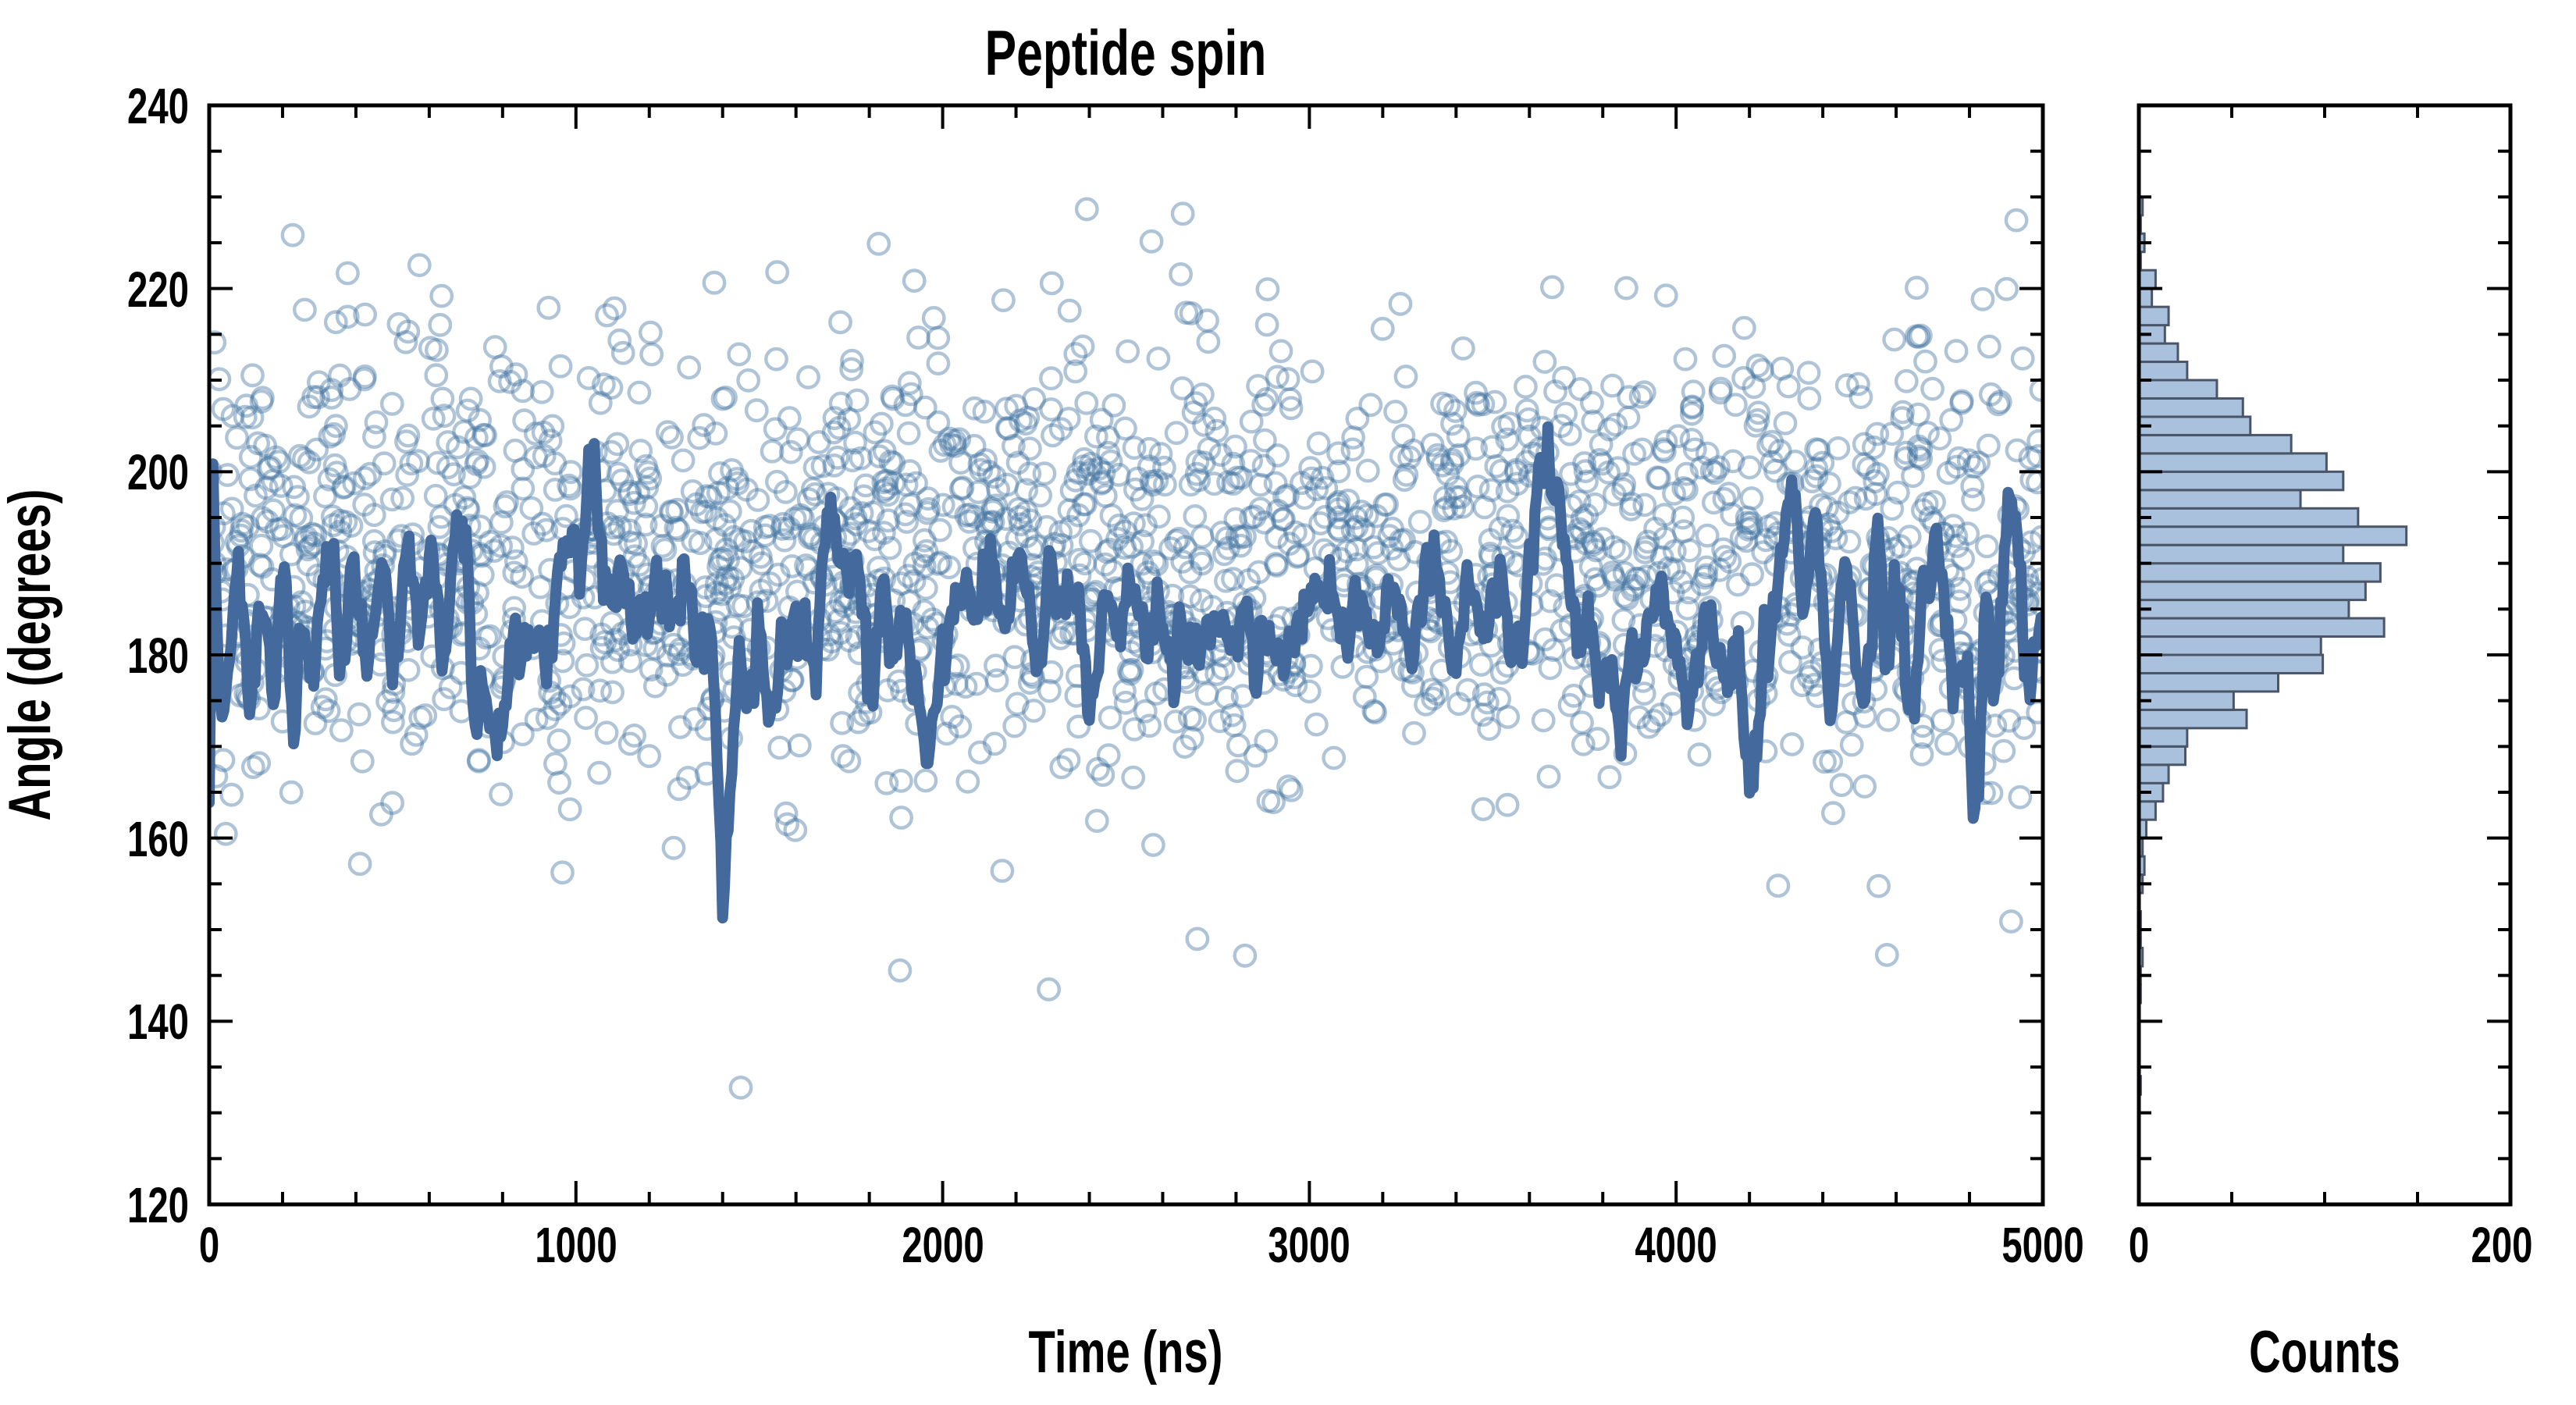 The height and width of the screenshot is (1405, 2576). What do you see at coordinates (2042, 1245) in the screenshot?
I see `x-tick-label-5000: 5000` at bounding box center [2042, 1245].